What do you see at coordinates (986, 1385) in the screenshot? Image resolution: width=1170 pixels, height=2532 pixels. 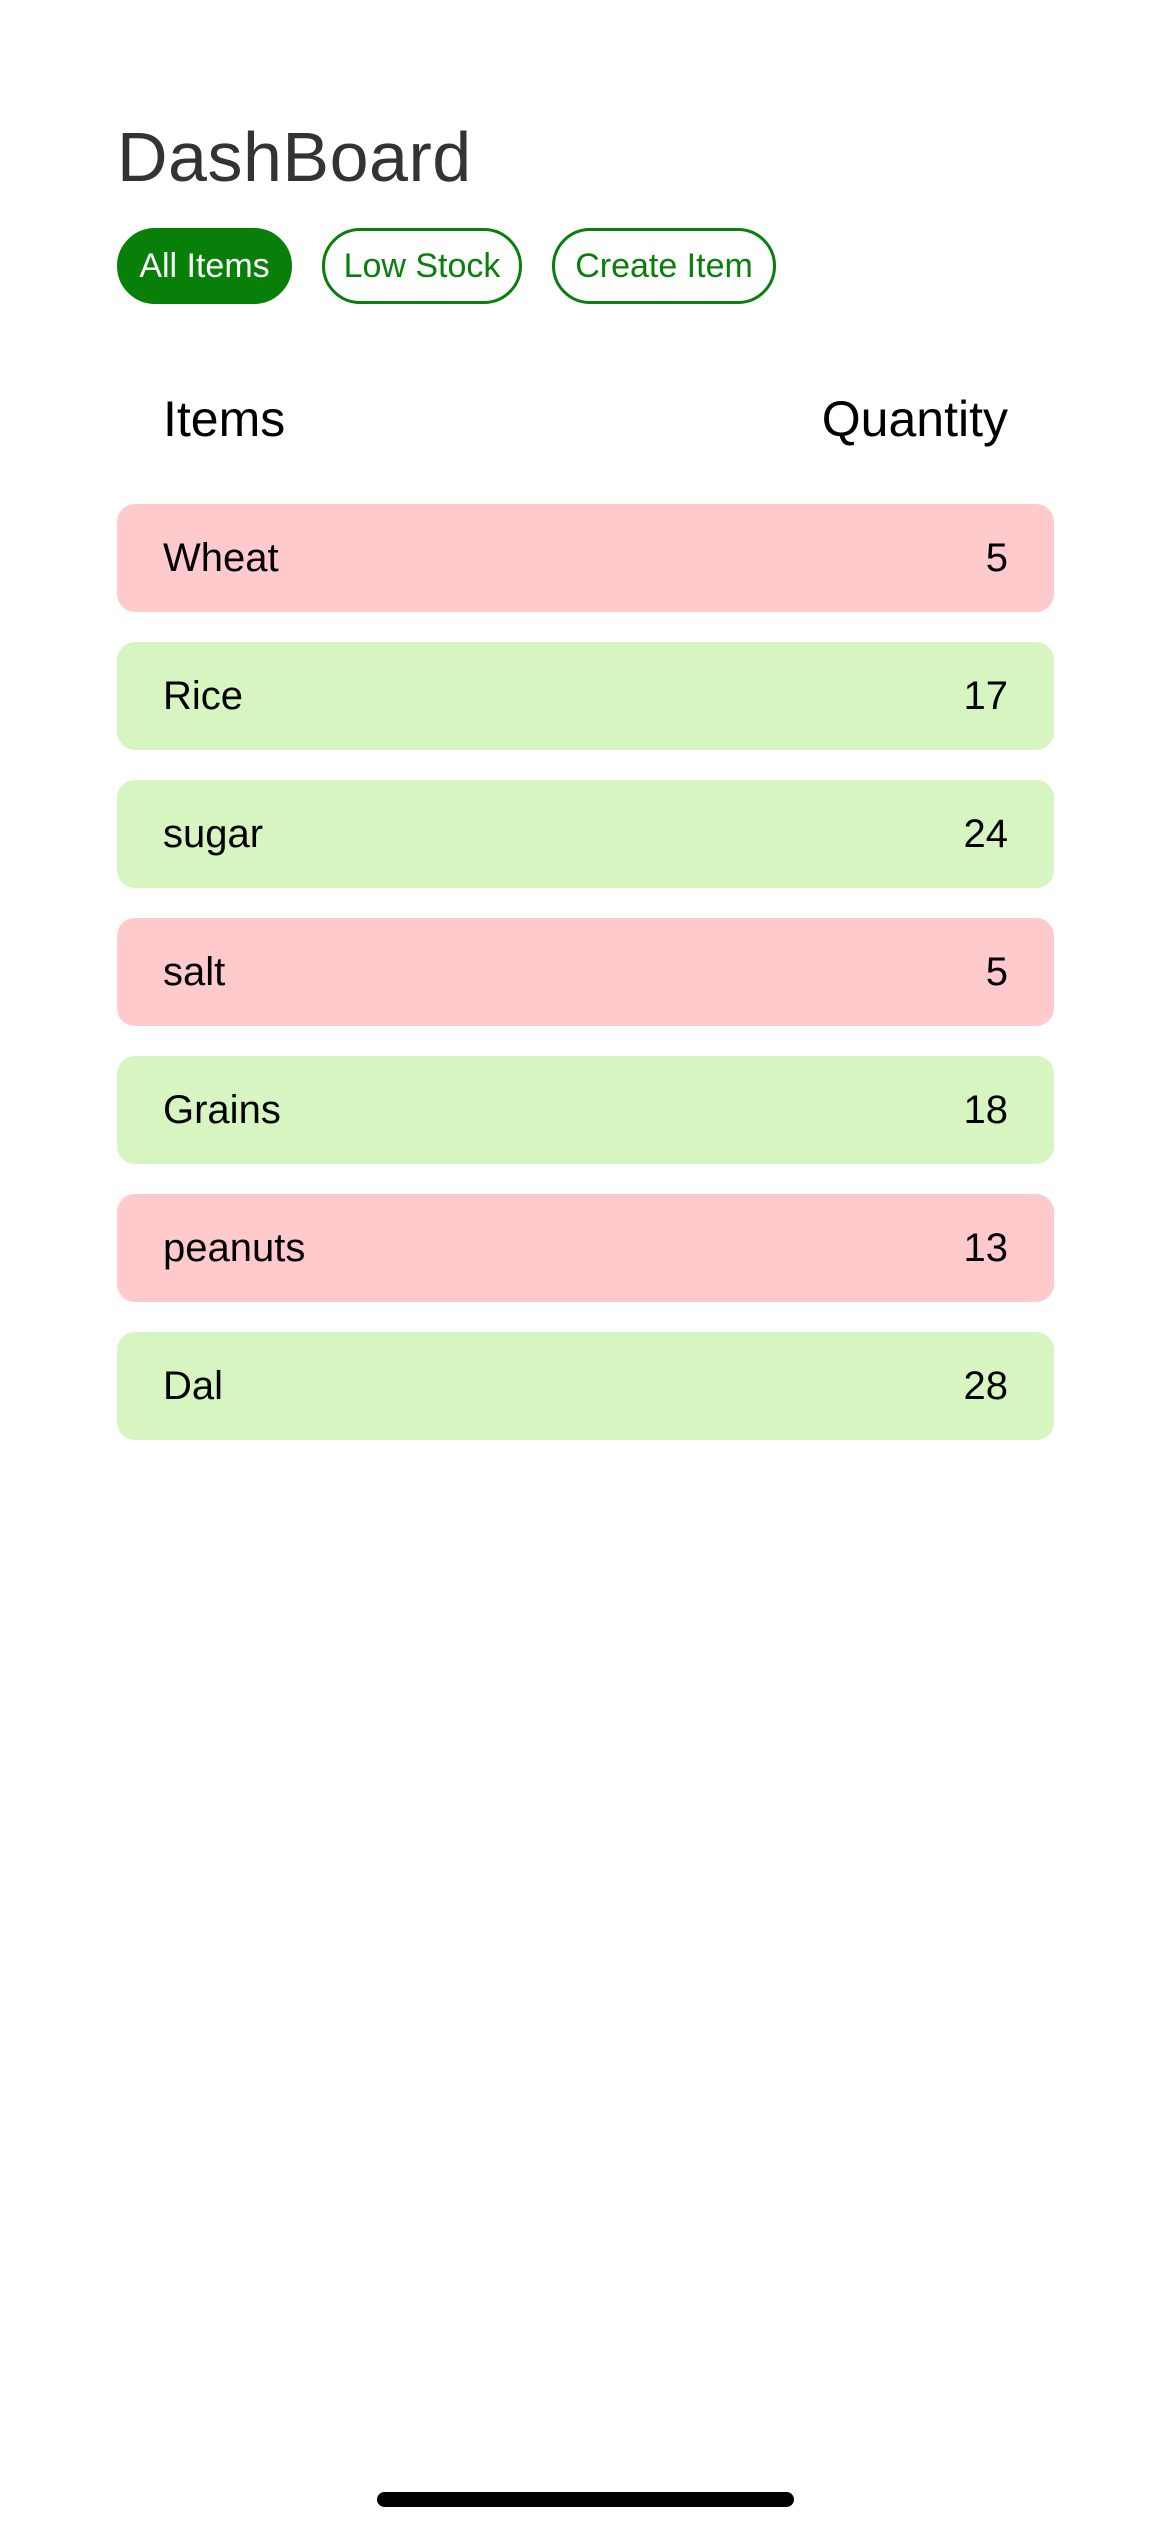 I see `item-quantity: 28` at bounding box center [986, 1385].